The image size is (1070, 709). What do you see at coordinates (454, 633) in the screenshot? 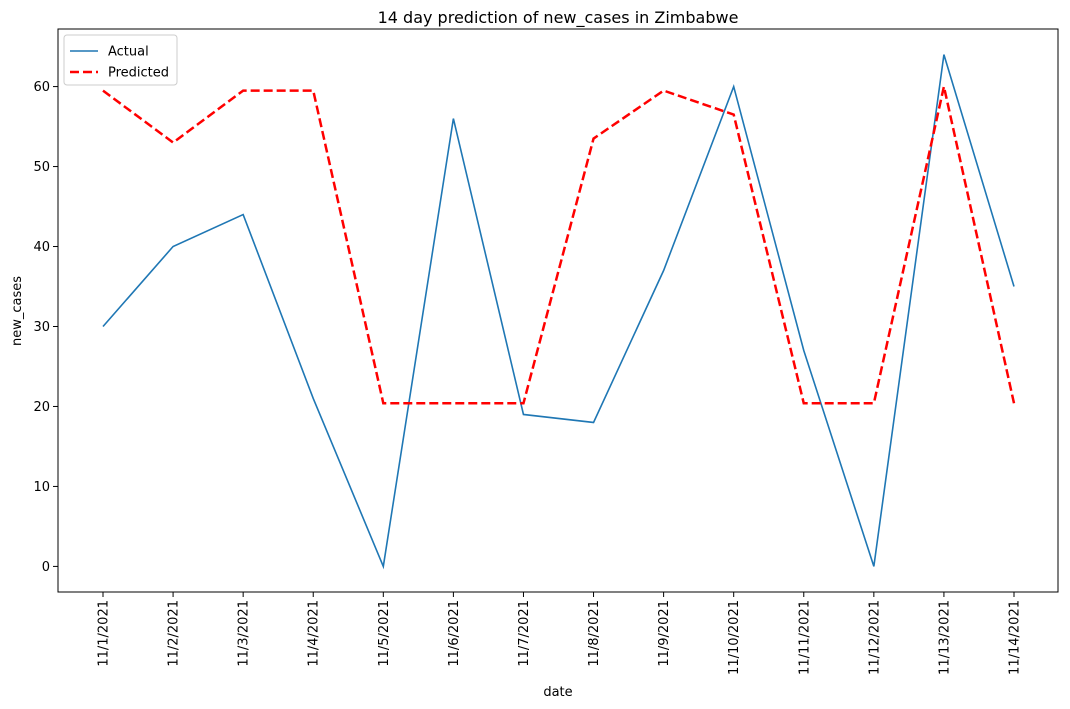
I see `x-tick-label: 11/6/2021` at bounding box center [454, 633].